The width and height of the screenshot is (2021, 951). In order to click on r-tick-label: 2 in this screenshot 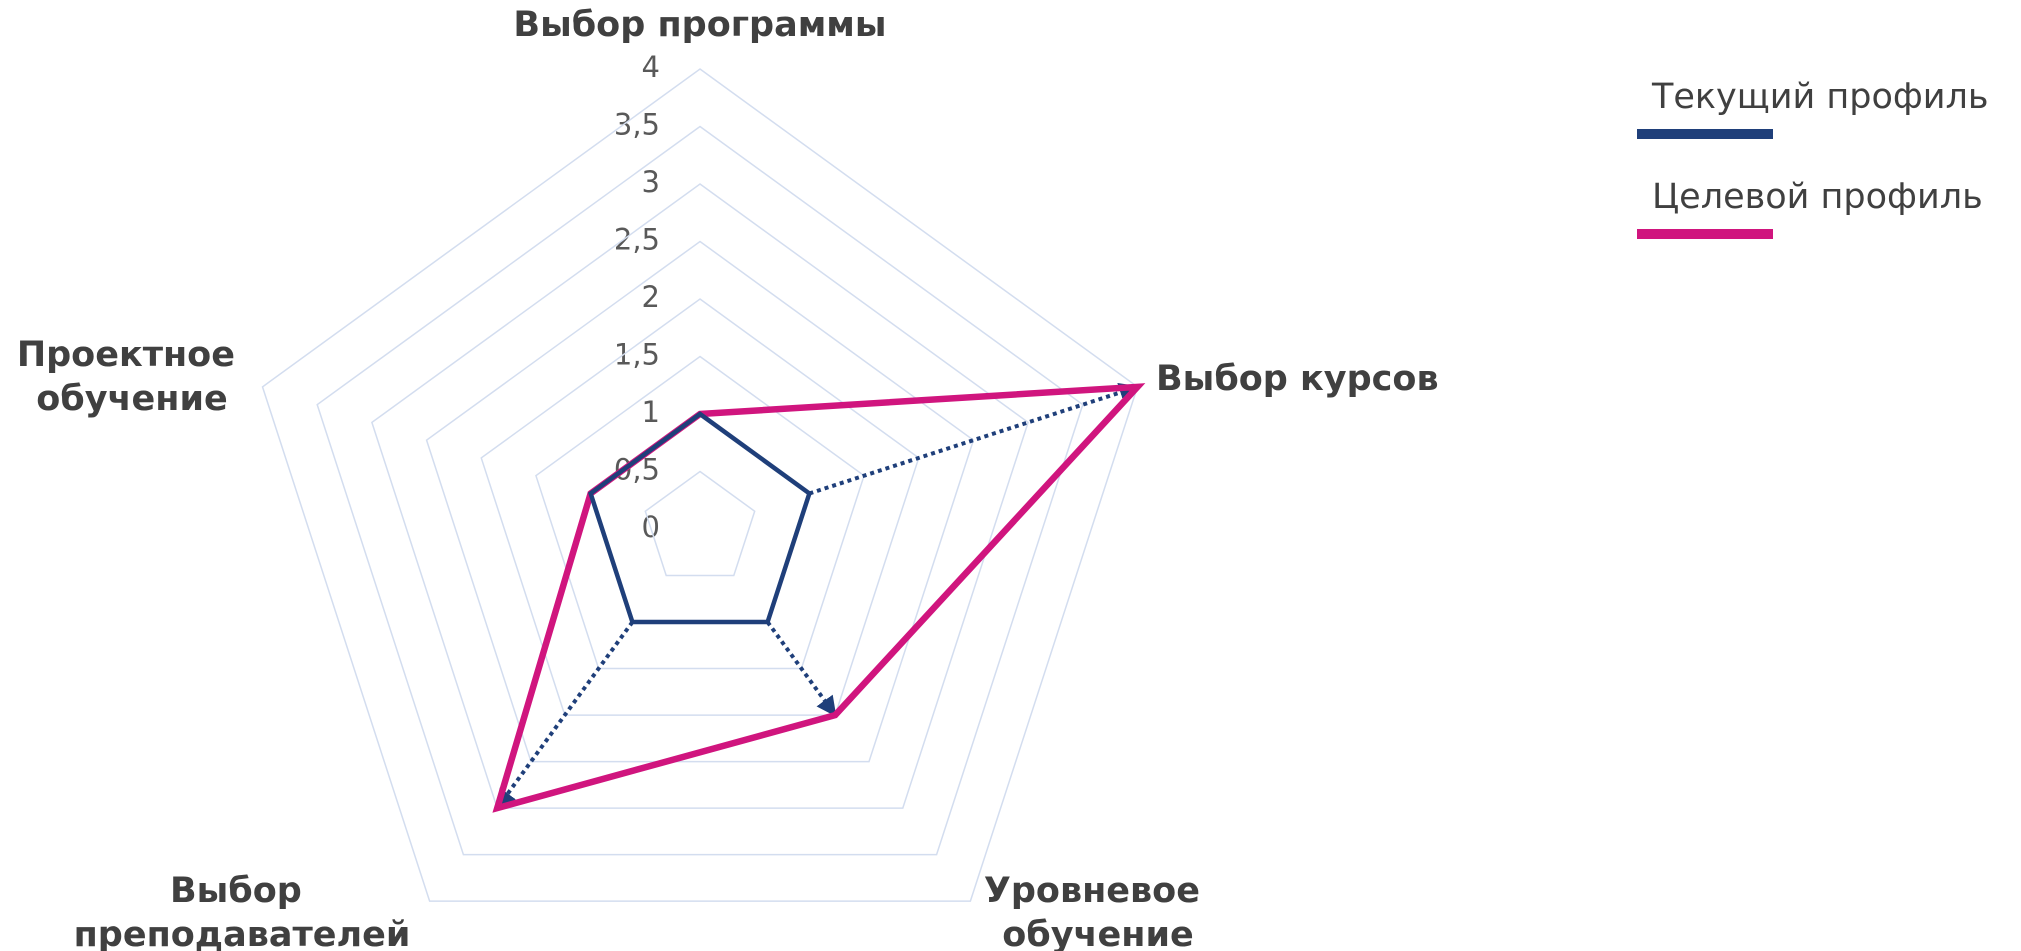, I will do `click(651, 297)`.